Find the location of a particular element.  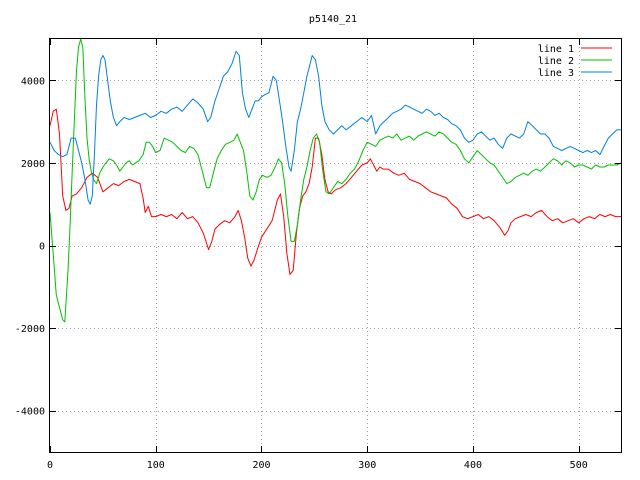

x-tick-label: 300 is located at coordinates (367, 465).